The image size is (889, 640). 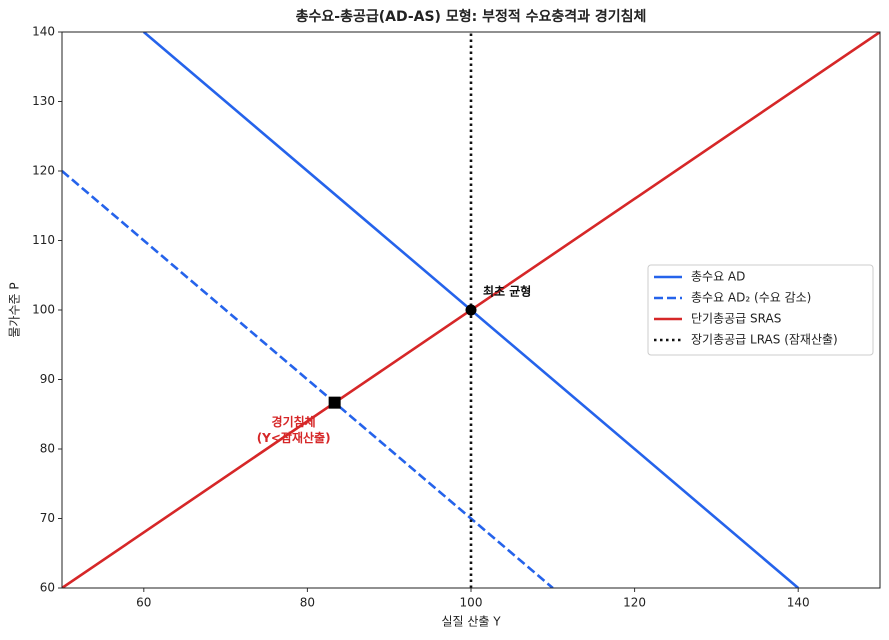 I want to click on y-tick-label: 130, so click(x=43, y=101).